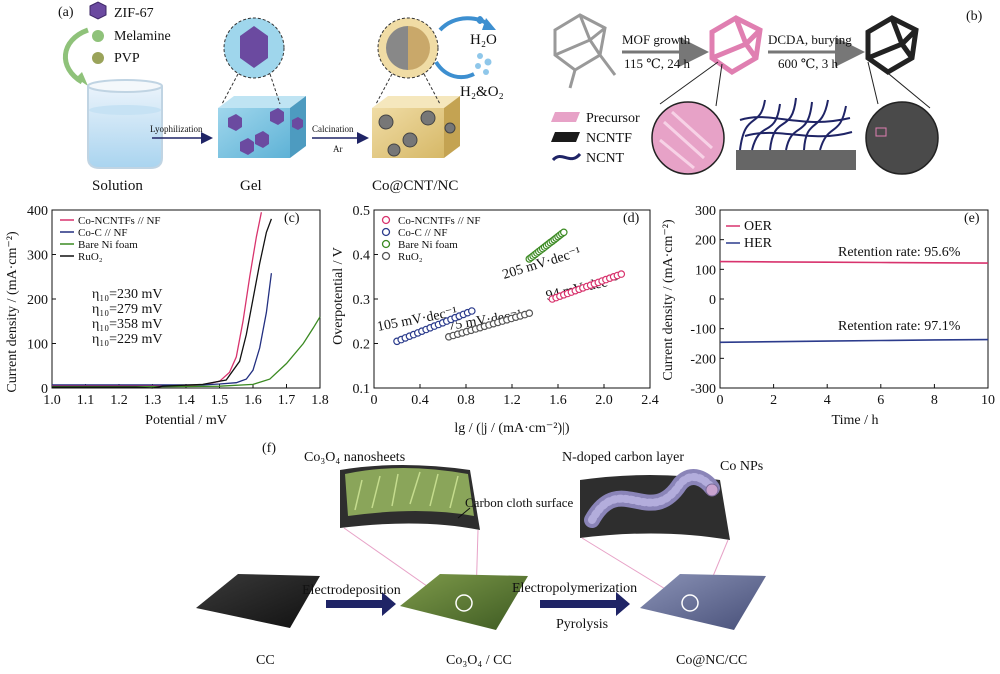 This screenshot has height=674, width=1000. I want to click on legend-ncnt-icon, so click(566, 157).